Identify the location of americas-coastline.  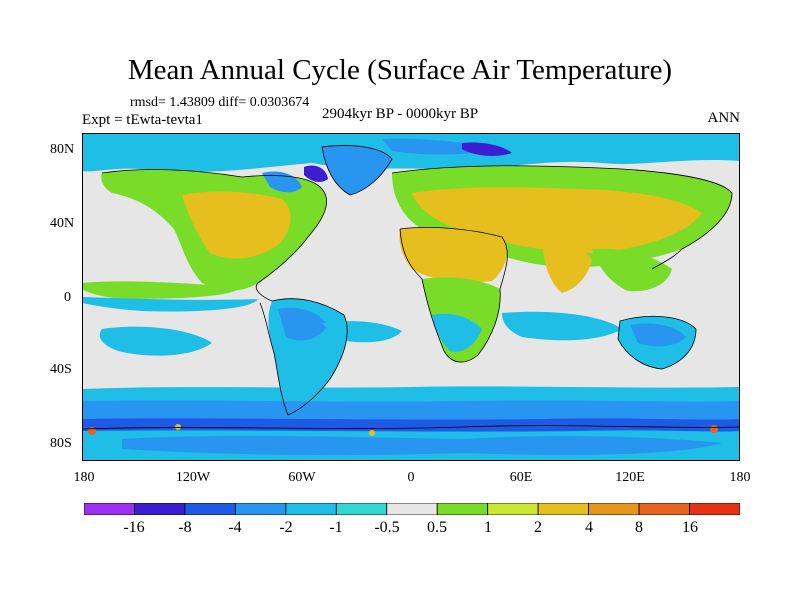
(224, 292).